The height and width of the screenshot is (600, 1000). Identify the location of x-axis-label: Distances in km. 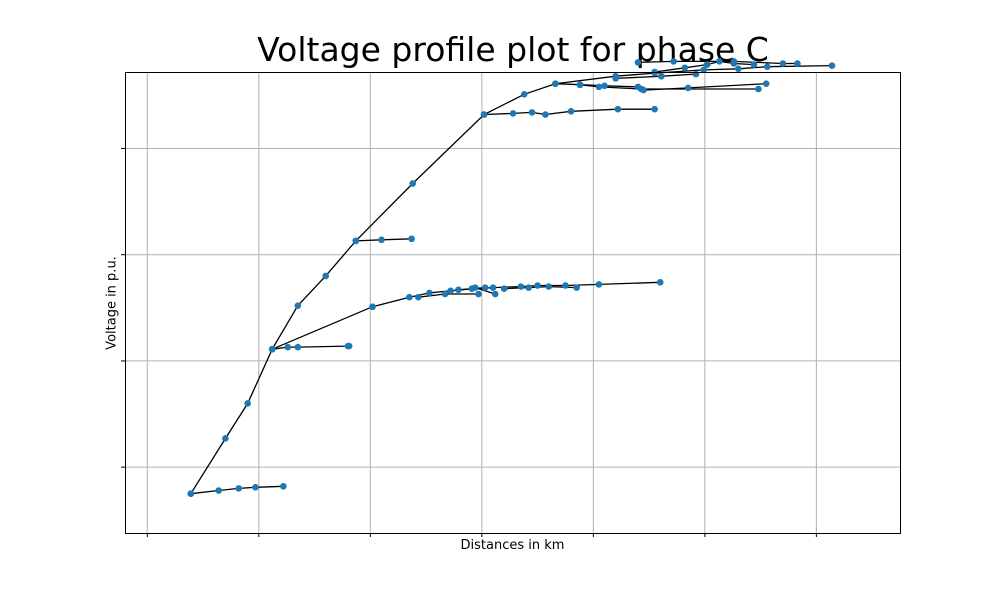
(512, 545).